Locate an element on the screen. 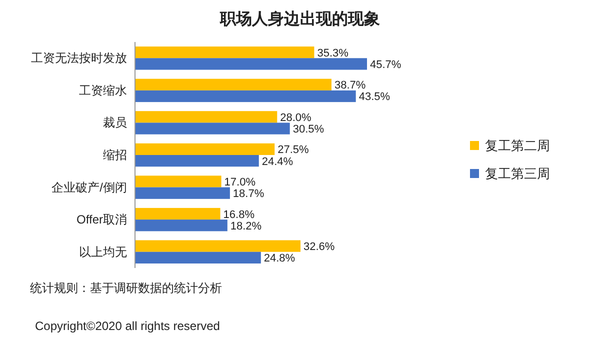 This screenshot has height=340, width=600. data-label: 27.5% is located at coordinates (294, 150).